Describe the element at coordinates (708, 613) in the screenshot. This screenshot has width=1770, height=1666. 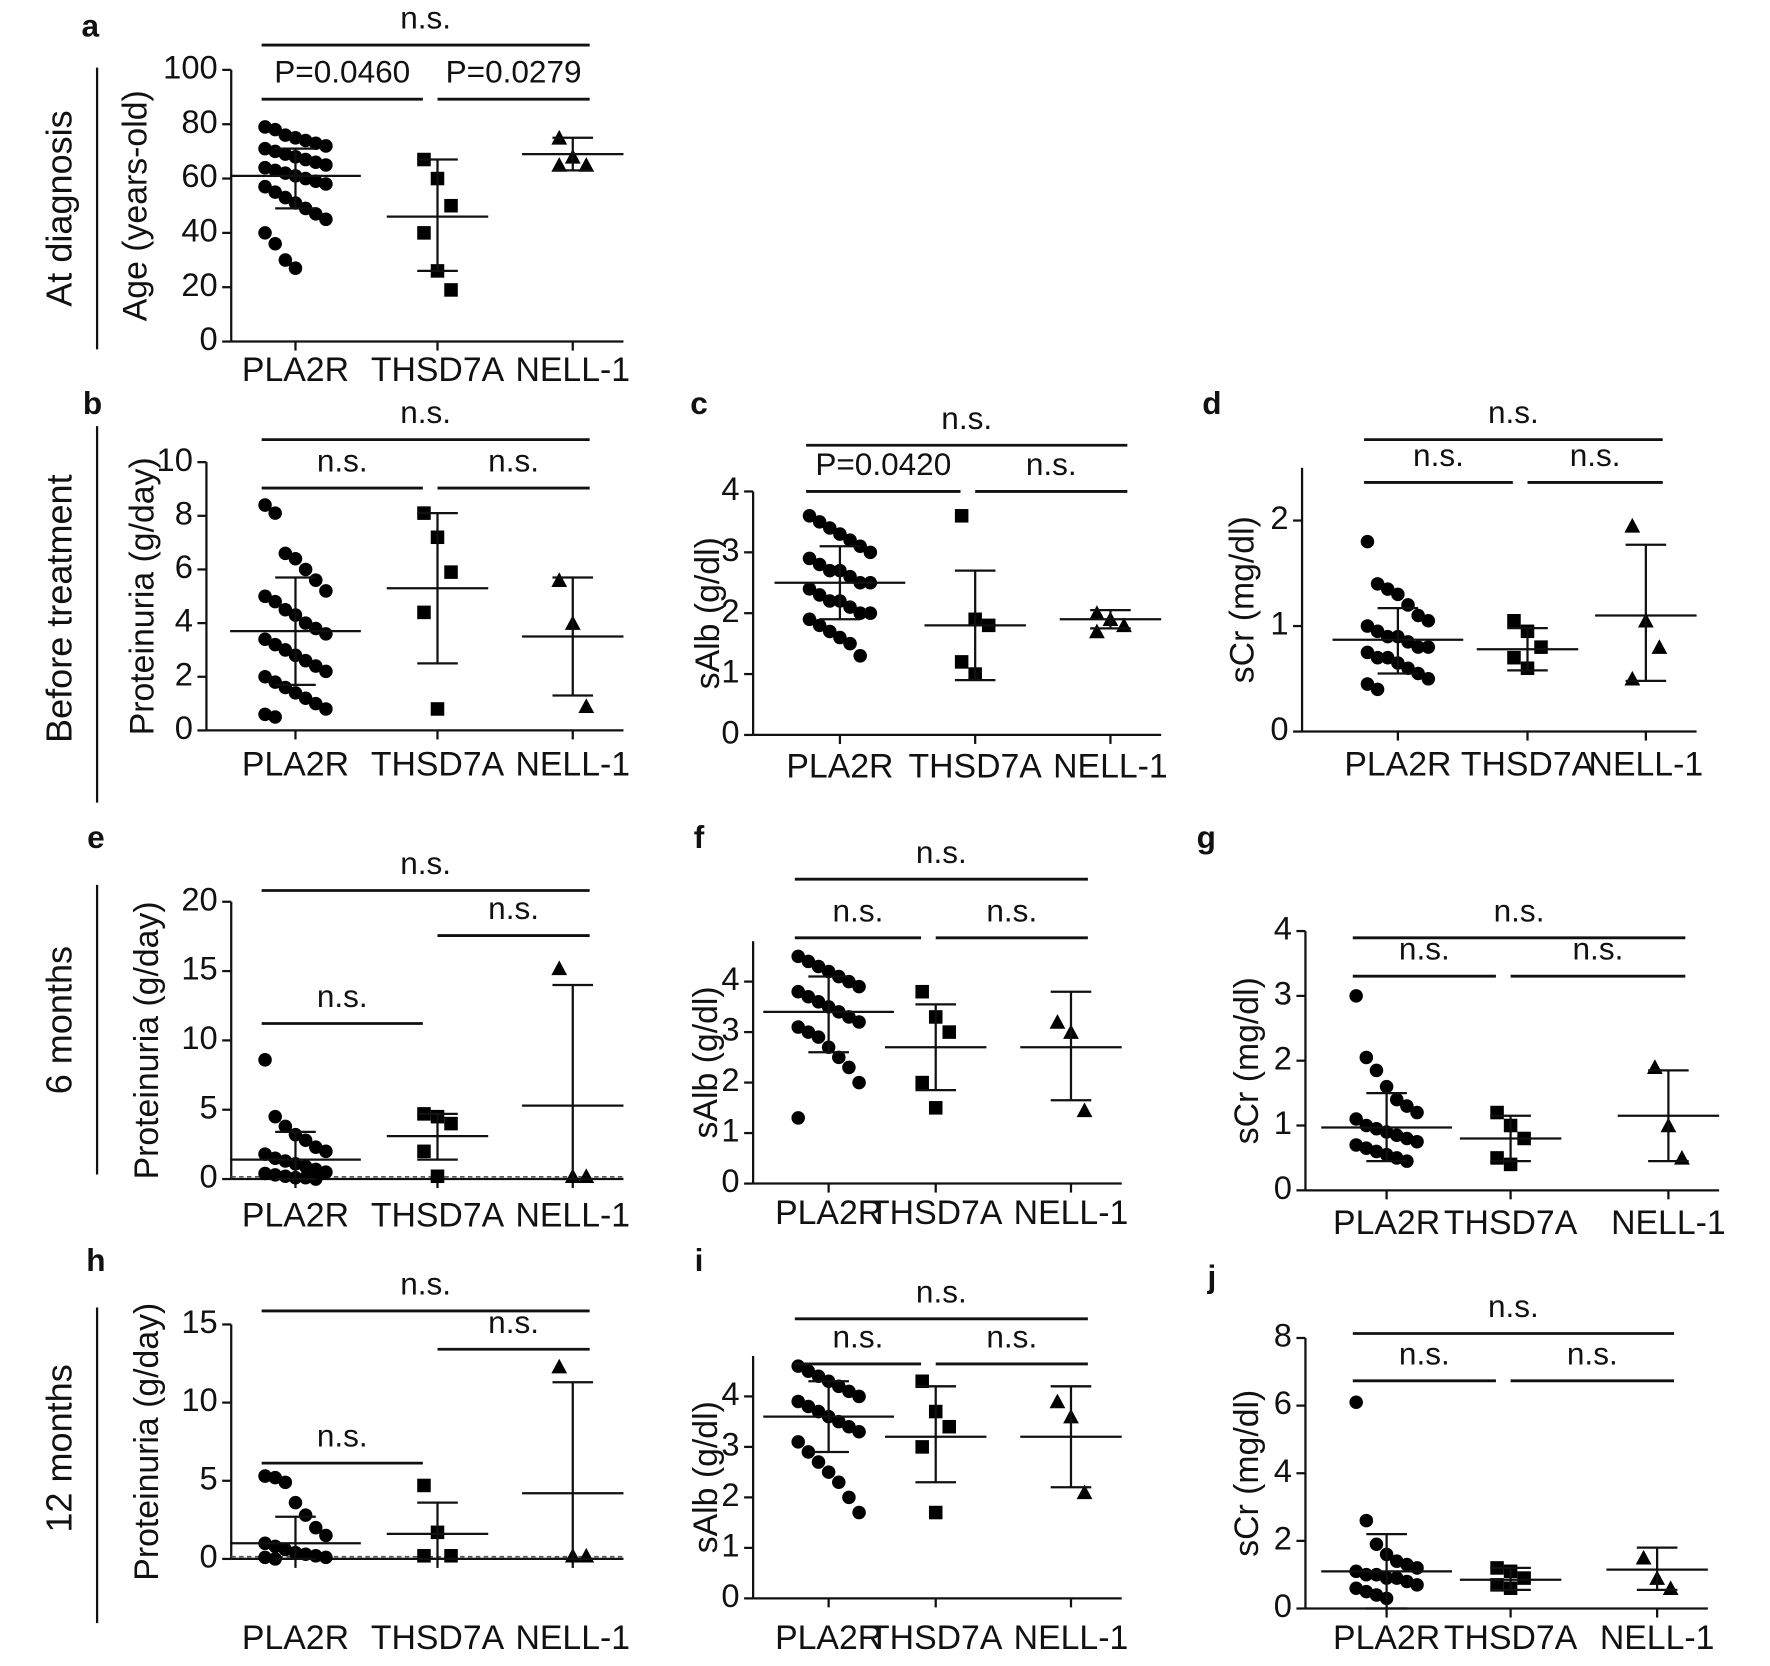
I see `y-axis-label: sAlb (g/dl)` at that location.